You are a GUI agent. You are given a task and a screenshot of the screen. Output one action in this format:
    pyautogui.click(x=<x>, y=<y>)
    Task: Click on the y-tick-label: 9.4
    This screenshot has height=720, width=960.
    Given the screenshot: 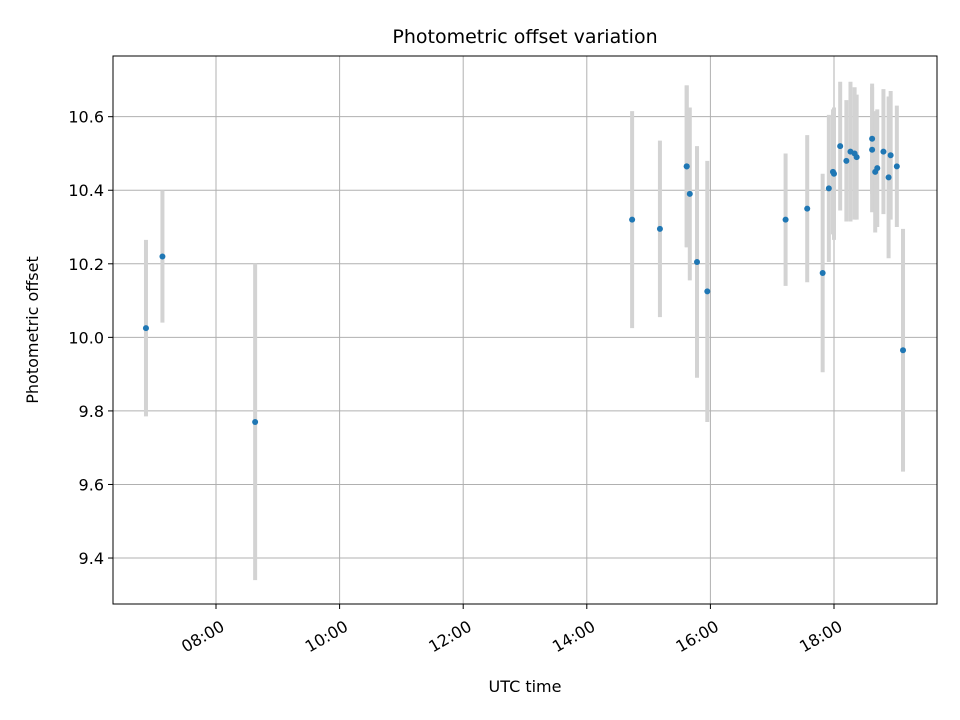 What is the action you would take?
    pyautogui.click(x=91, y=558)
    